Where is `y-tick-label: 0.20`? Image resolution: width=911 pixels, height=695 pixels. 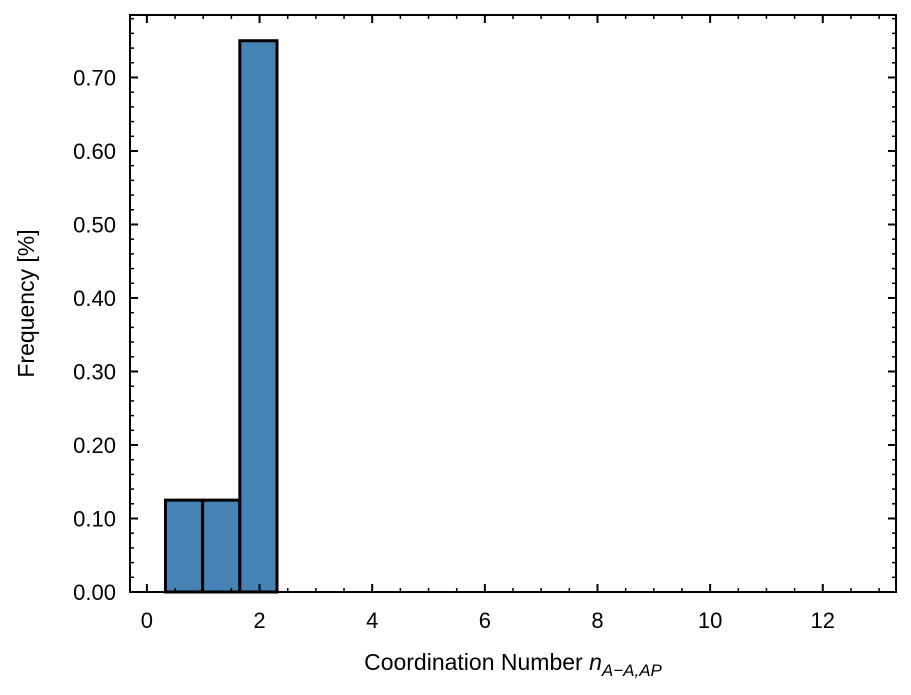 y-tick-label: 0.20 is located at coordinates (94, 445).